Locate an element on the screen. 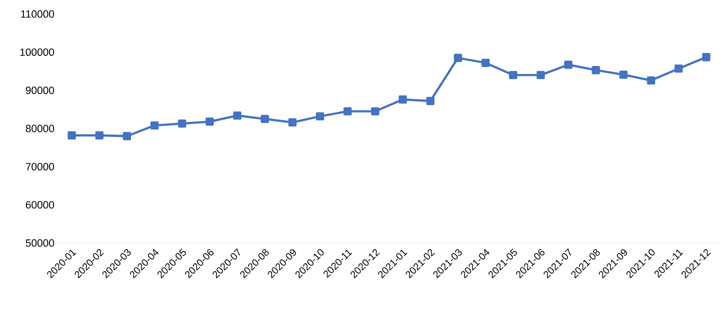 This screenshot has width=722, height=320. y-tick-label: 70000 is located at coordinates (40, 166).